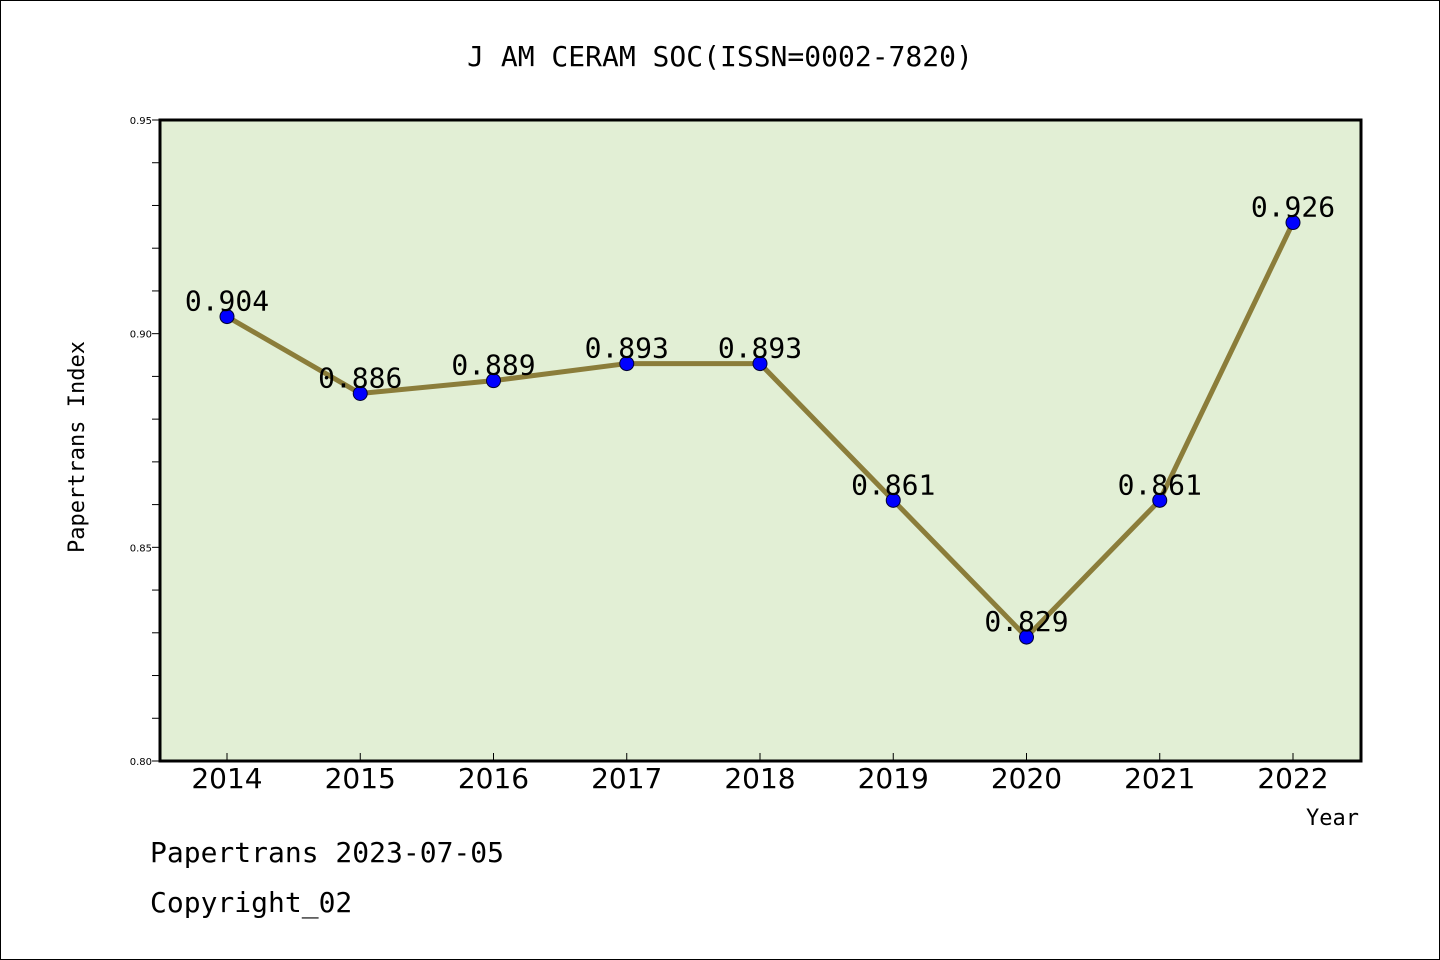  What do you see at coordinates (493, 778) in the screenshot?
I see `x-tick-label: 2016` at bounding box center [493, 778].